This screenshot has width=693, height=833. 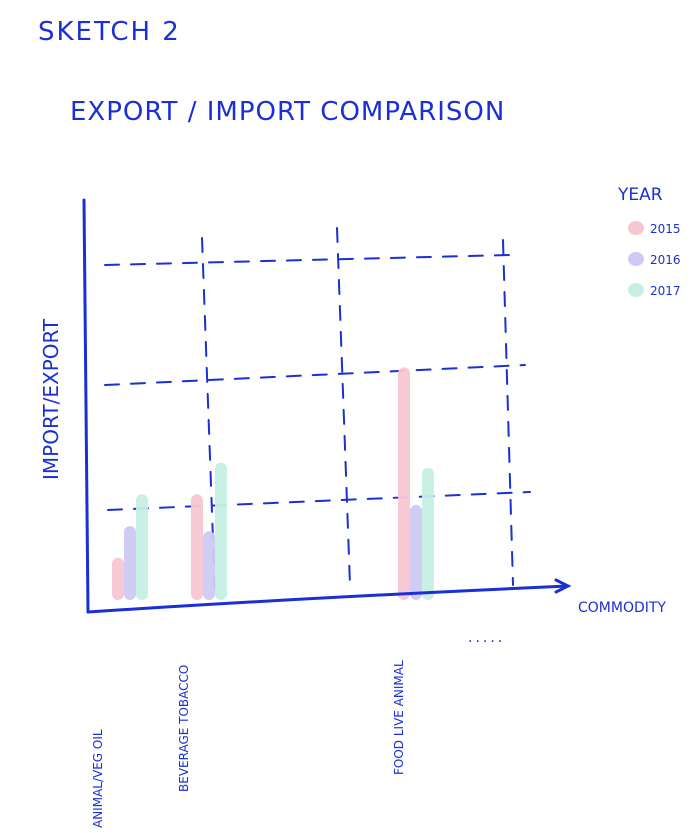 What do you see at coordinates (640, 195) in the screenshot?
I see `legend-title: YEAR` at bounding box center [640, 195].